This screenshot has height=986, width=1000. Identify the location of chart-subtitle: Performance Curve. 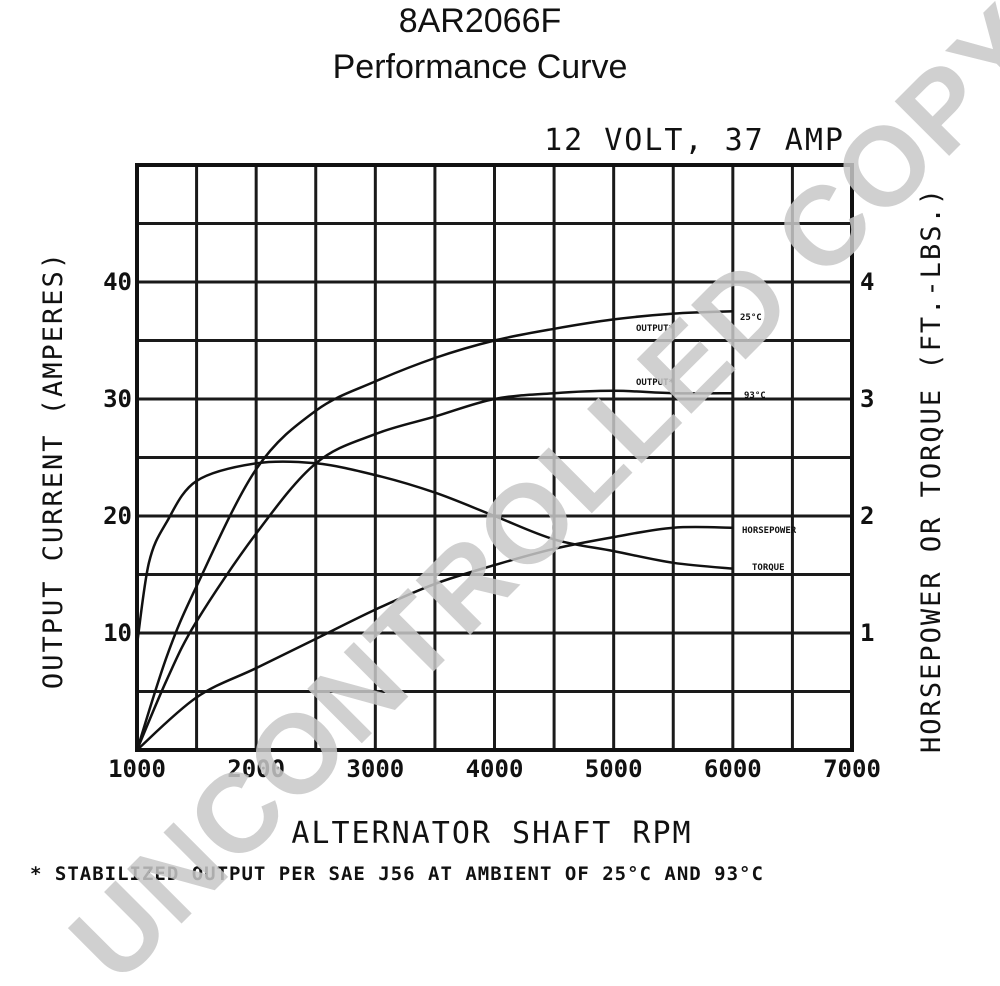
(480, 67).